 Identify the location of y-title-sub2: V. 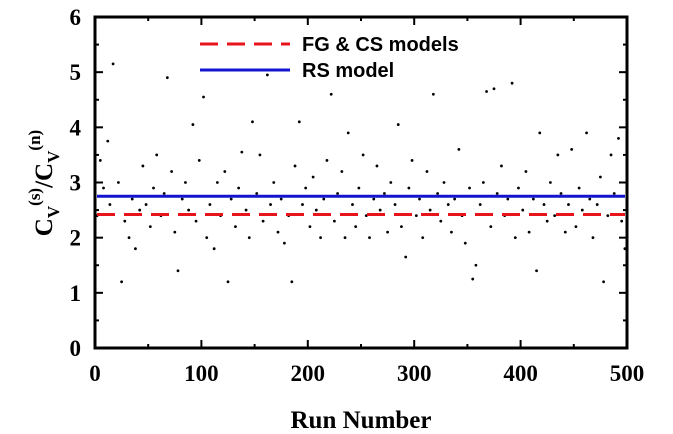
(53, 156).